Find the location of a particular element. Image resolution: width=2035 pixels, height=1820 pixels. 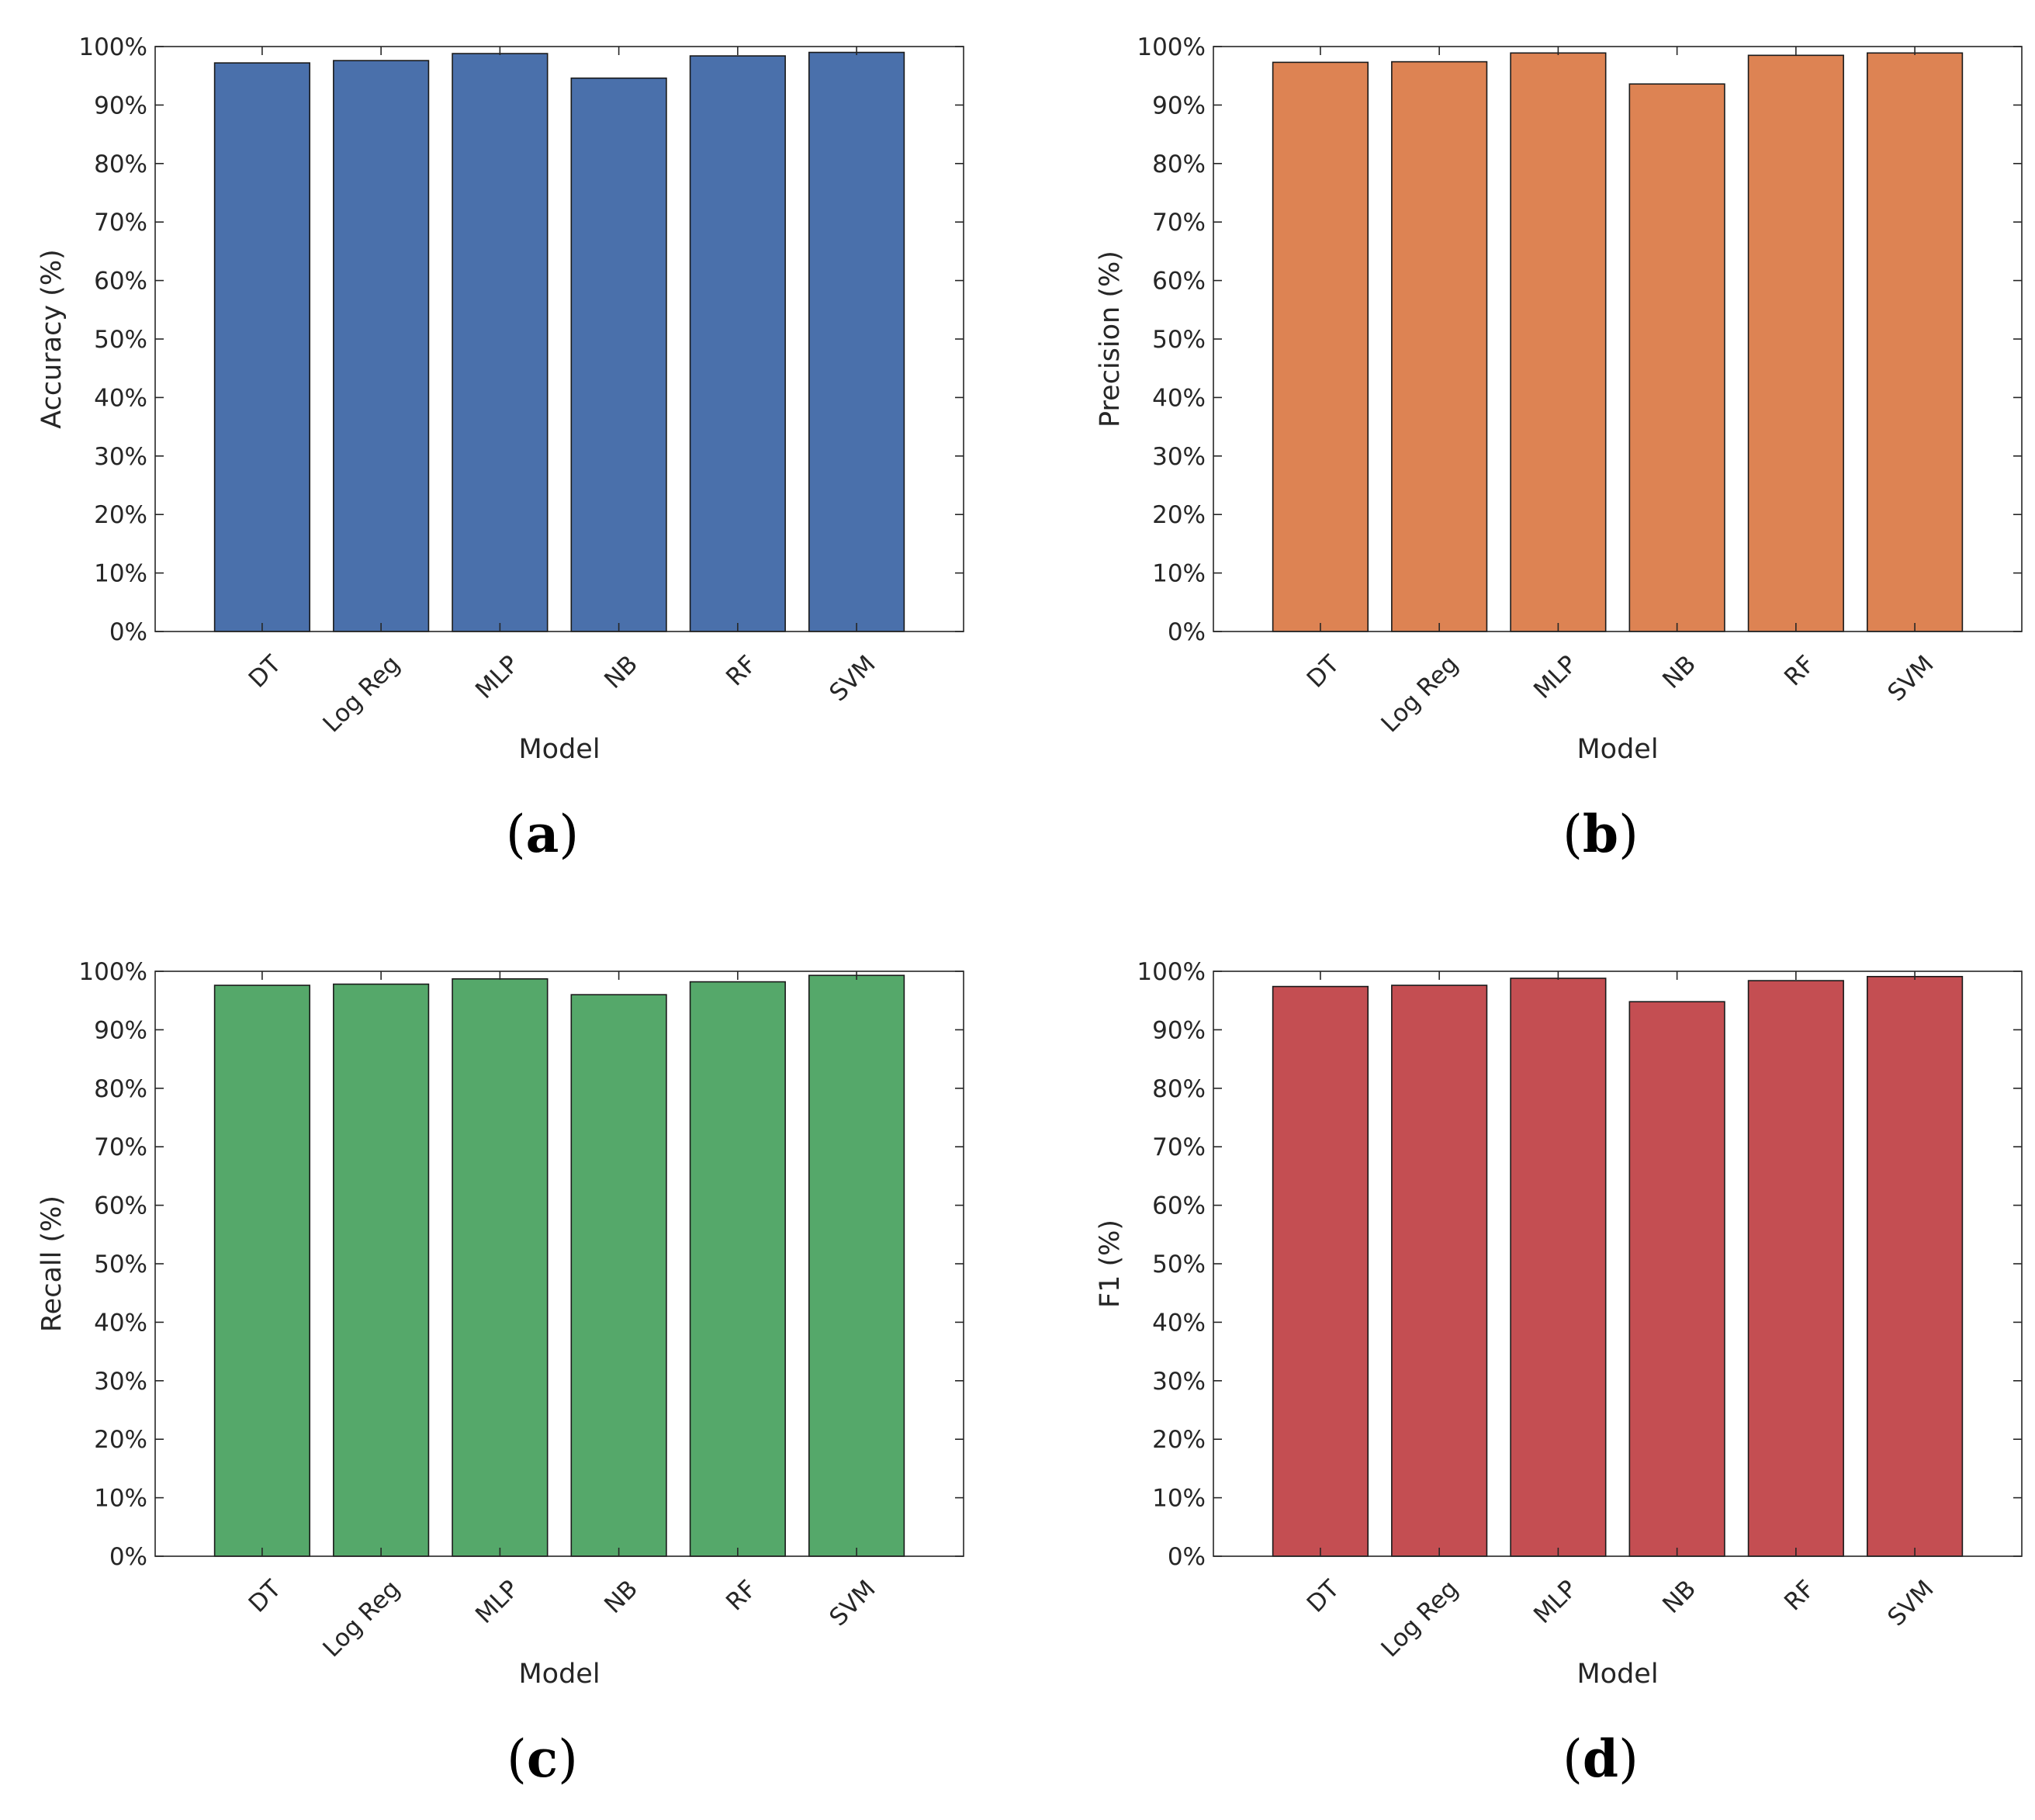

panel-label: (a) is located at coordinates (542, 834).